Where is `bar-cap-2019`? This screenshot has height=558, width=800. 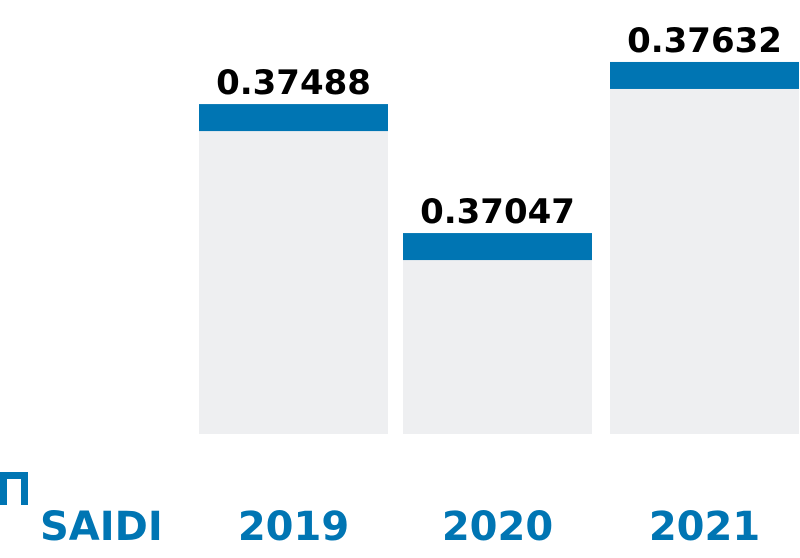
bar-cap-2019 is located at coordinates (293, 118).